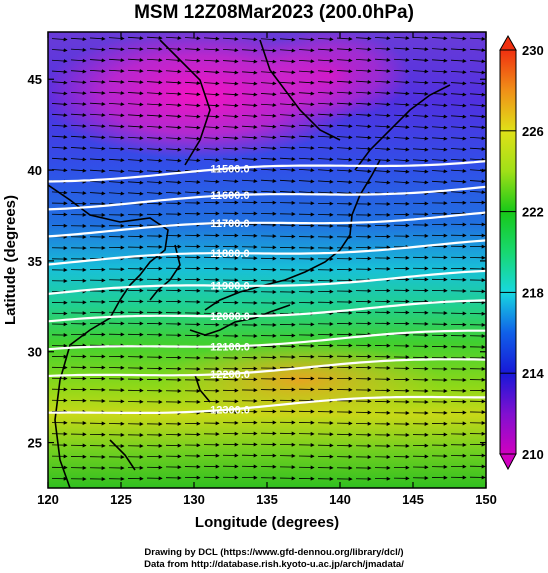  What do you see at coordinates (121, 499) in the screenshot?
I see `x-tick-label: 125` at bounding box center [121, 499].